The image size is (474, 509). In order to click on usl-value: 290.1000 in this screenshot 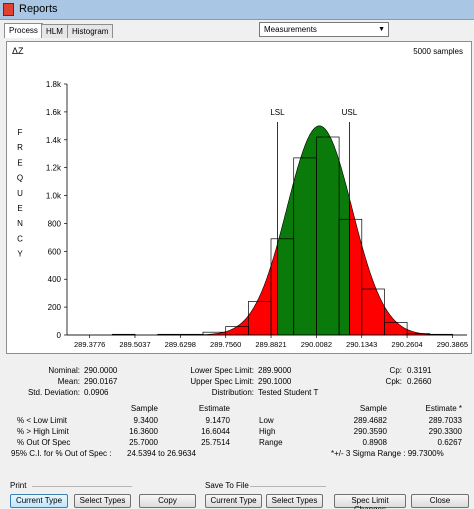, I will do `click(275, 381)`.